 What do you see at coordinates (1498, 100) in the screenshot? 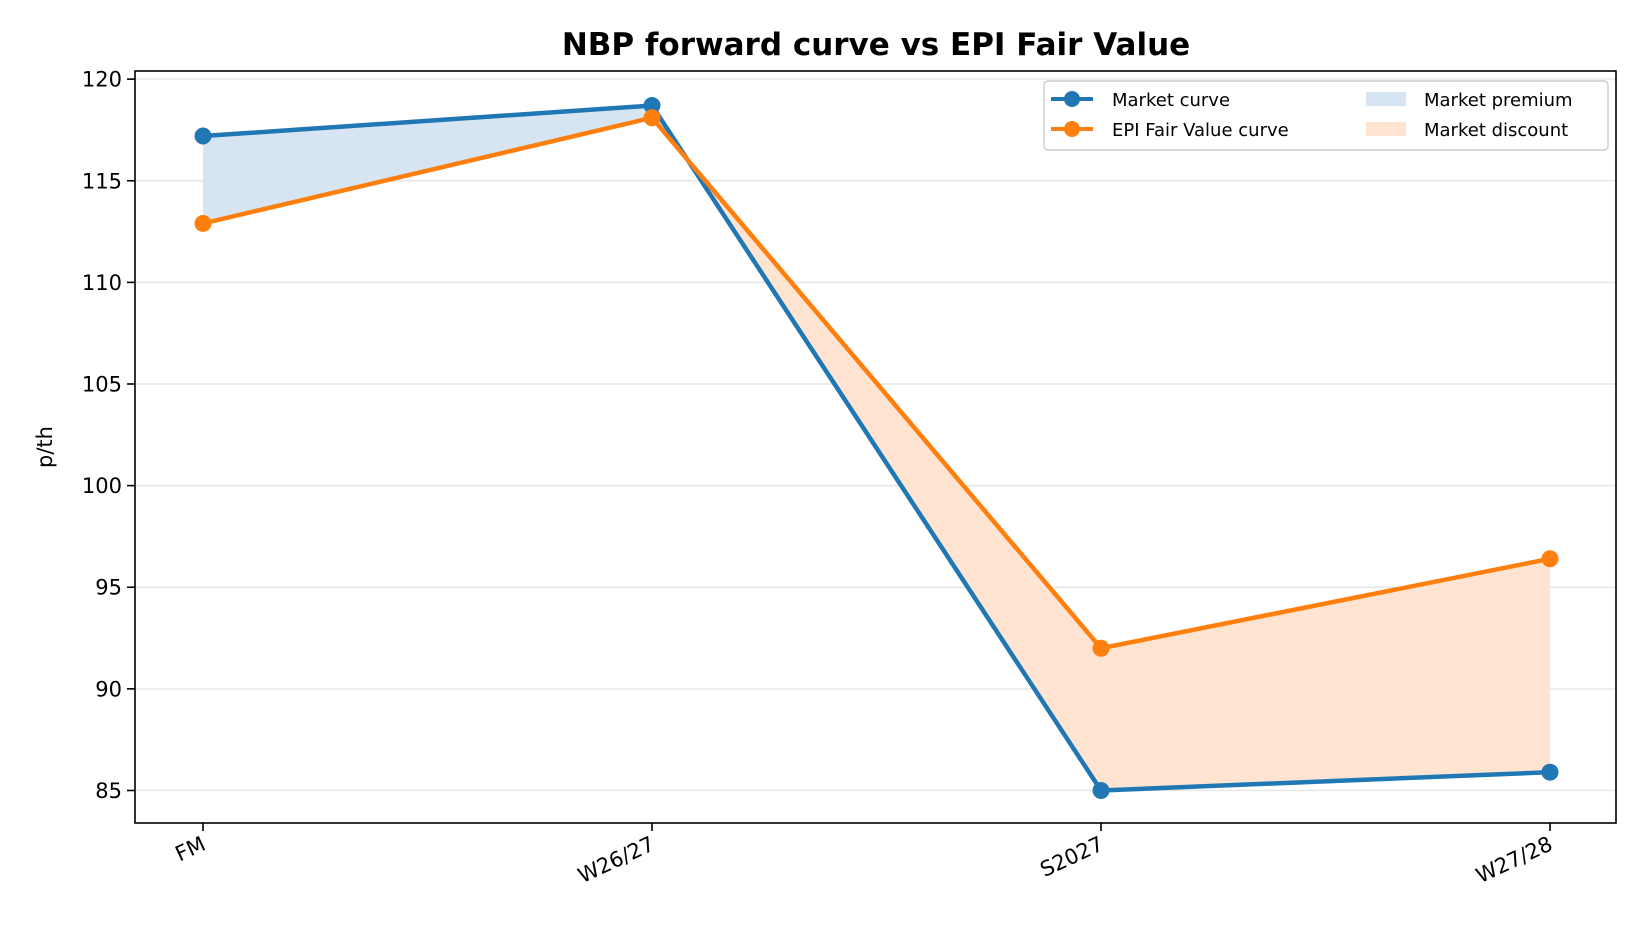
I see `legend-label-market-premium: Market premium` at bounding box center [1498, 100].